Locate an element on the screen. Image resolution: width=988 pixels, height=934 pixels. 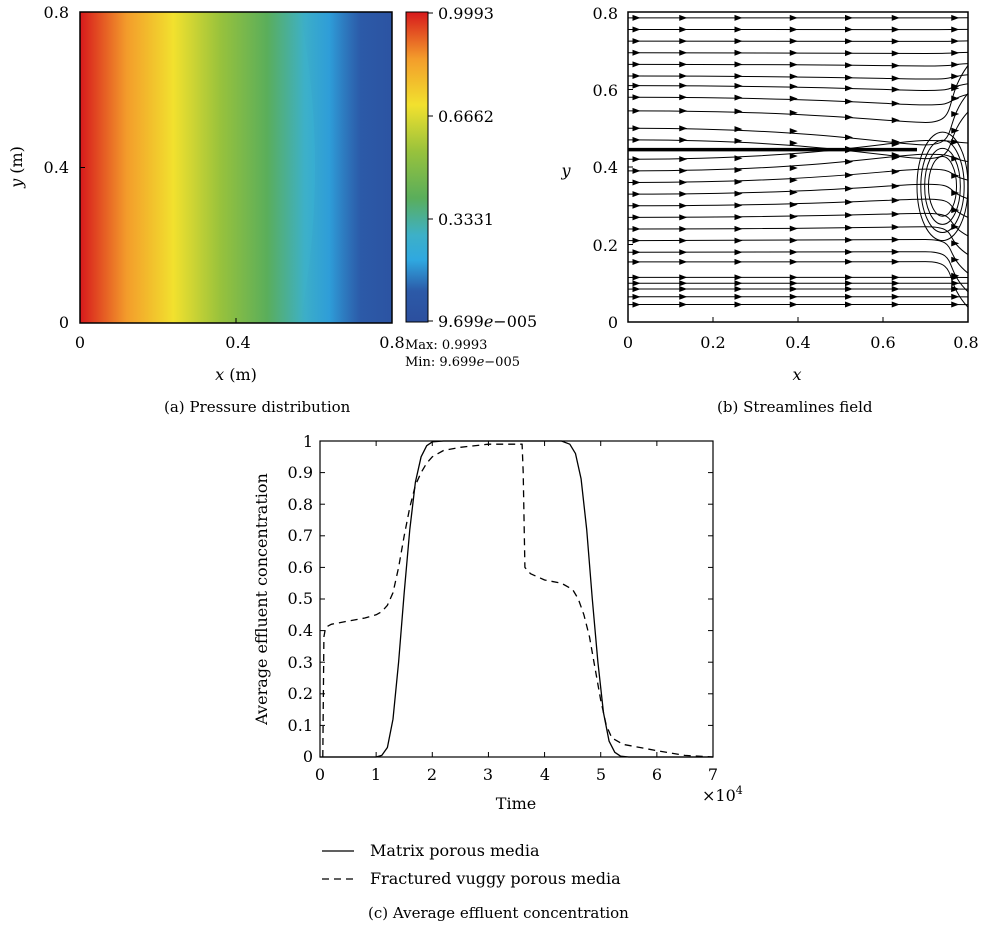
axis-ticks-a is located at coordinates (236, 167).